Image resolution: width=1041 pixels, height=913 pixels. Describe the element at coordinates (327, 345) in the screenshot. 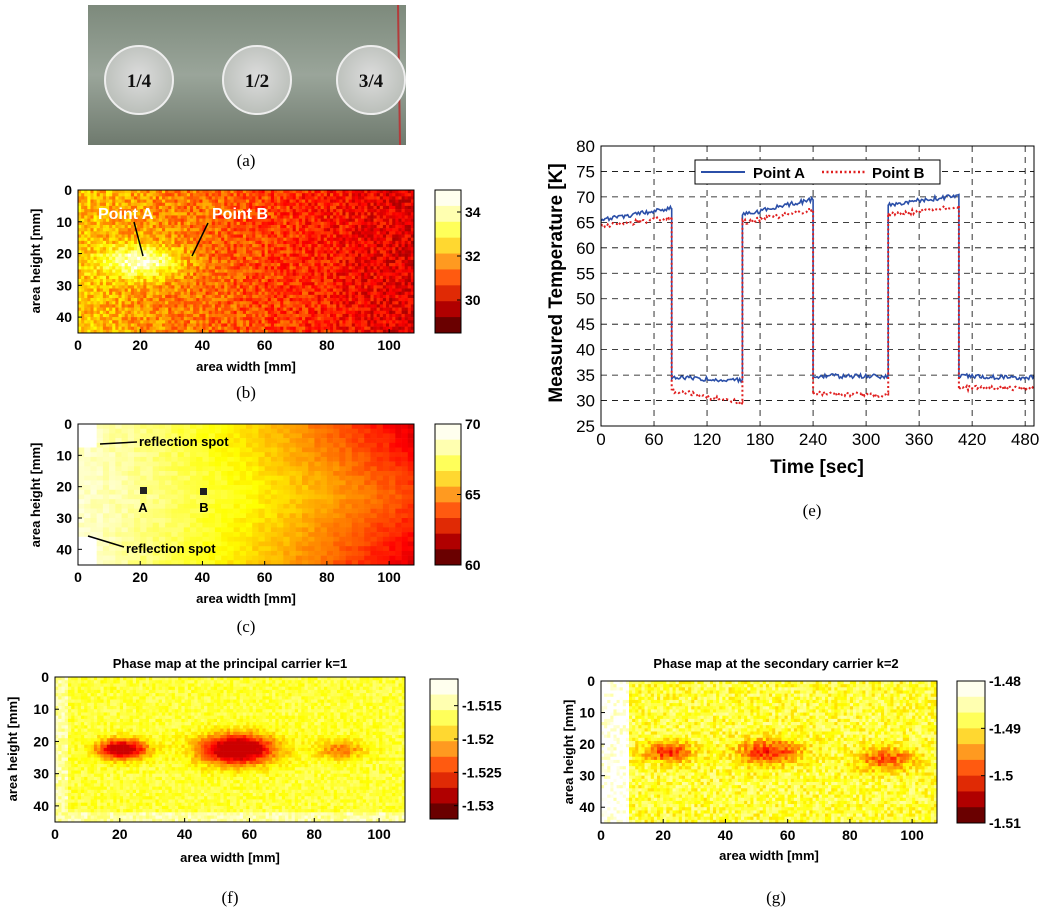

I see `x-tick-label: 80` at that location.